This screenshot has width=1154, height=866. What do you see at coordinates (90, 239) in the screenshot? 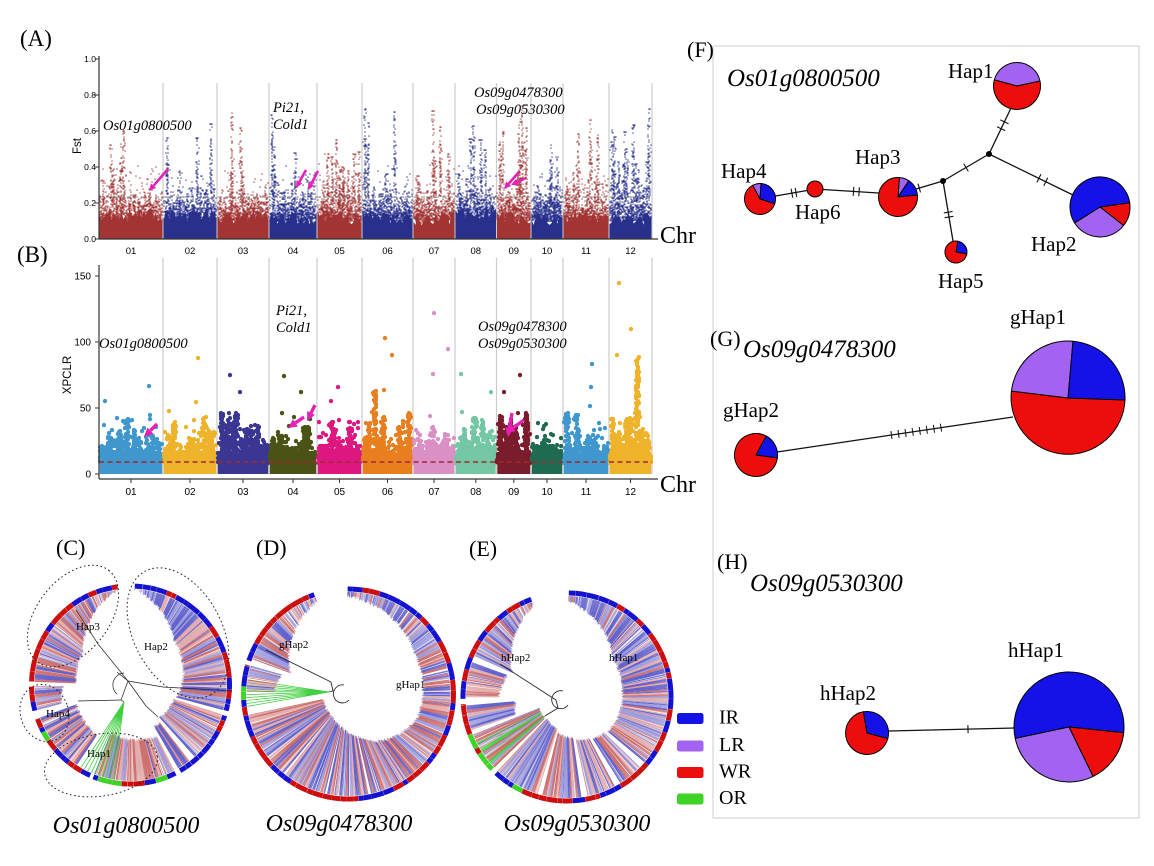
I see `svg-text: 0.0` at bounding box center [90, 239].